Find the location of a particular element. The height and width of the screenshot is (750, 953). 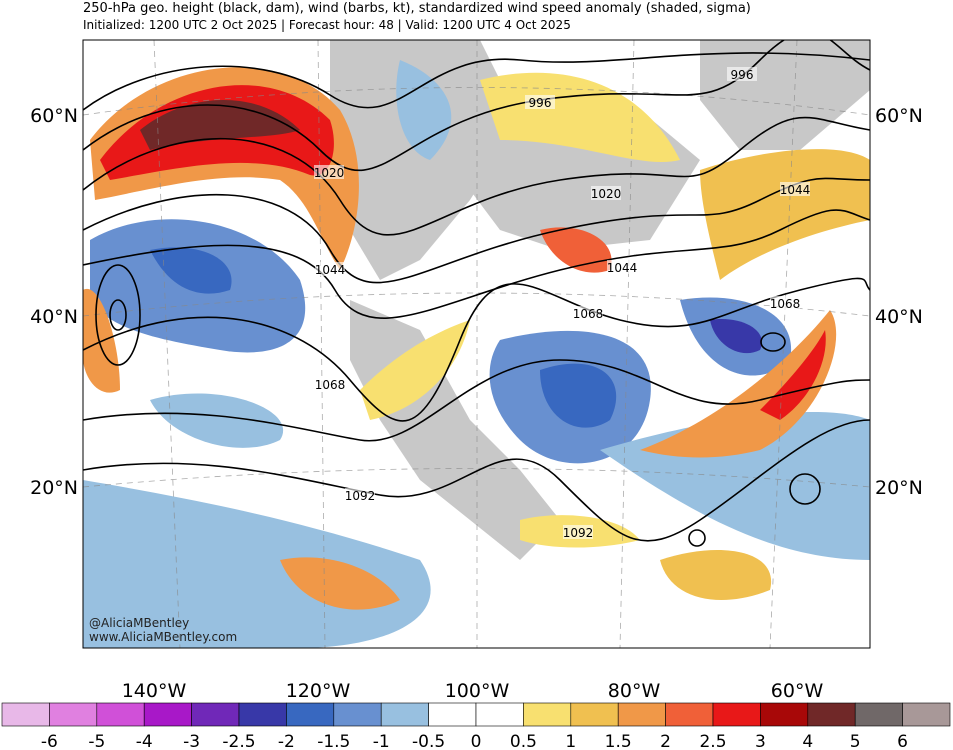

colorbar-label: 4 is located at coordinates (807, 741).